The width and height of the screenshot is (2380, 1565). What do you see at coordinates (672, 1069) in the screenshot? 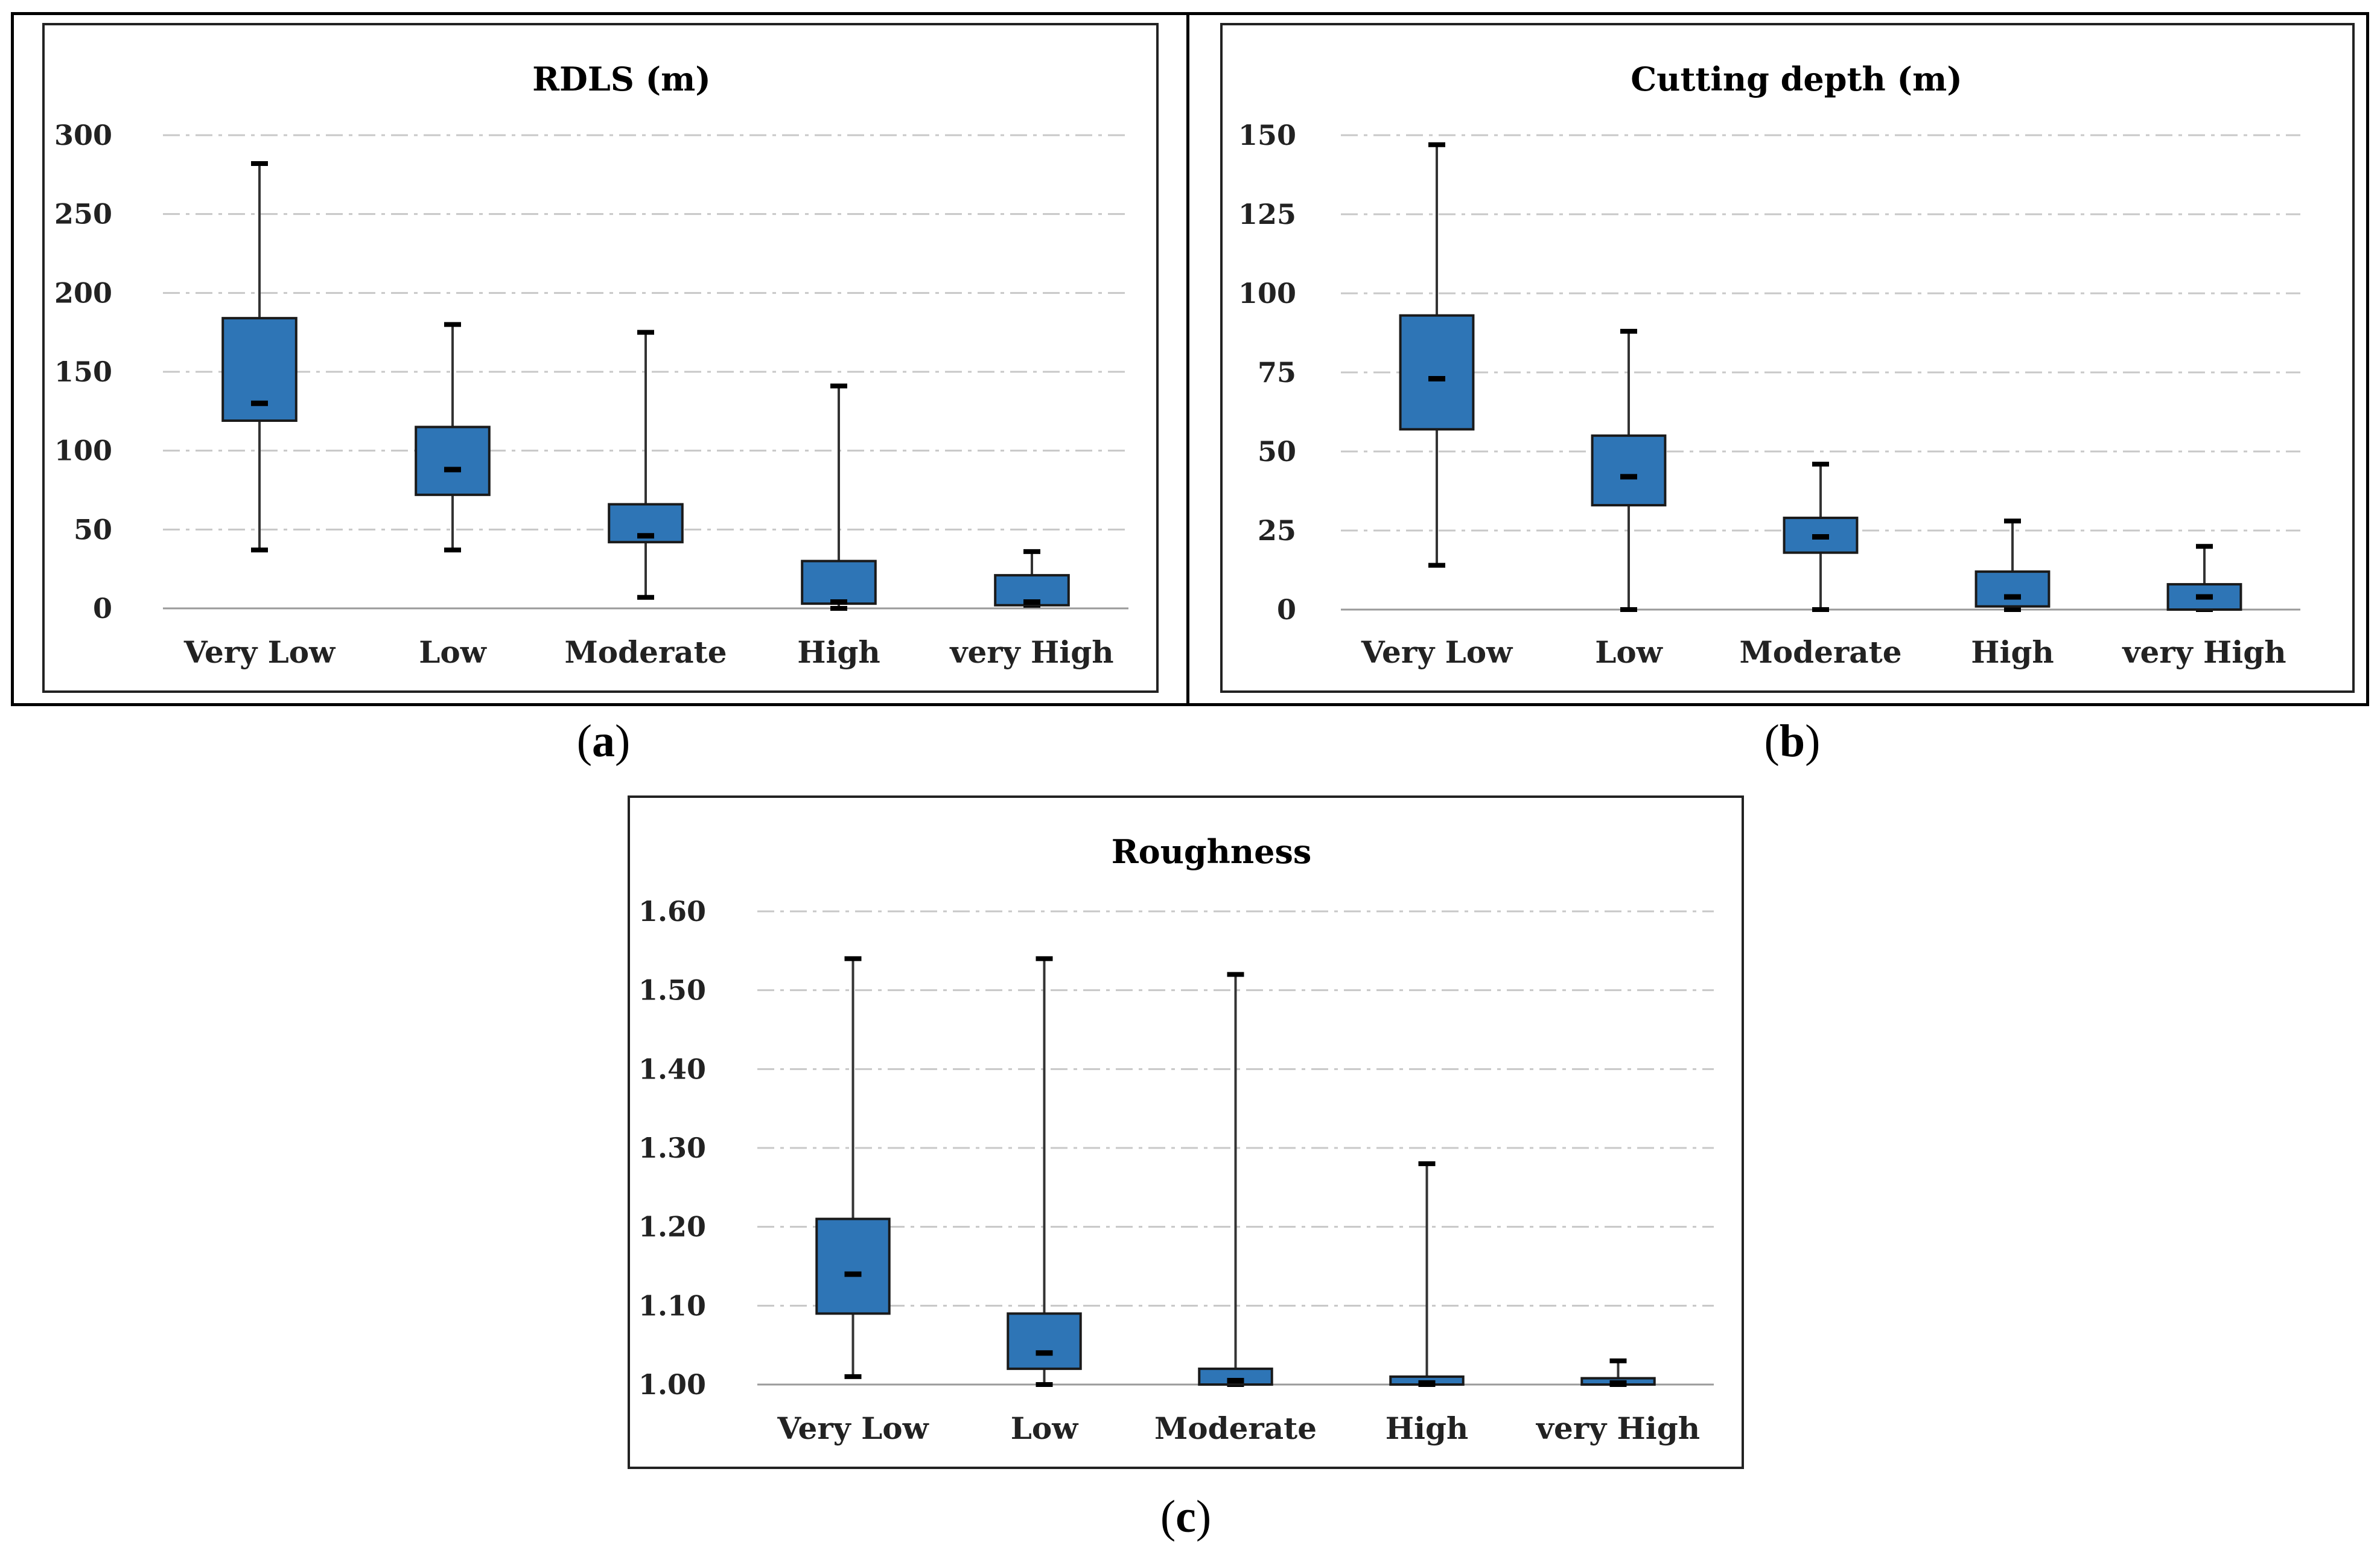
I see `y-tick-label: 1.40` at bounding box center [672, 1069].